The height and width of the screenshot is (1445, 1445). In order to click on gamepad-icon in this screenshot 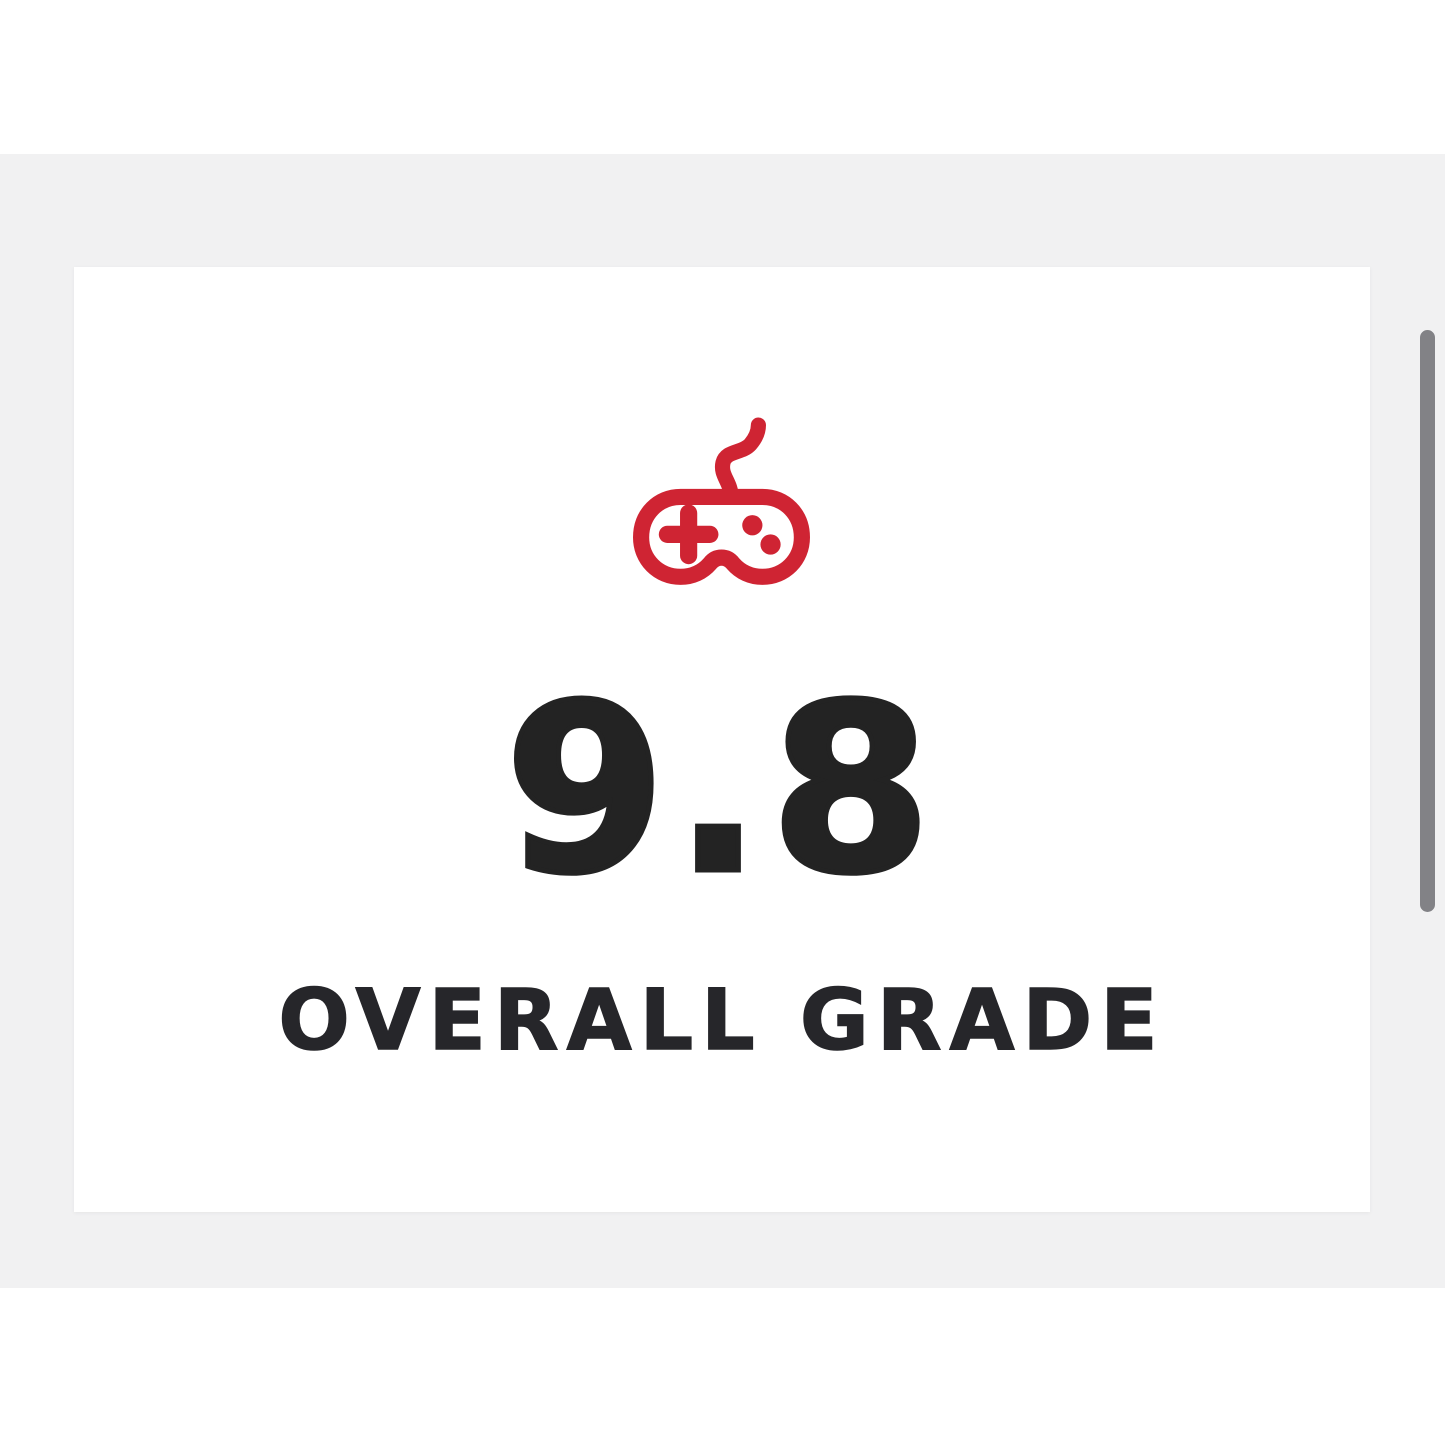, I will do `click(722, 502)`.